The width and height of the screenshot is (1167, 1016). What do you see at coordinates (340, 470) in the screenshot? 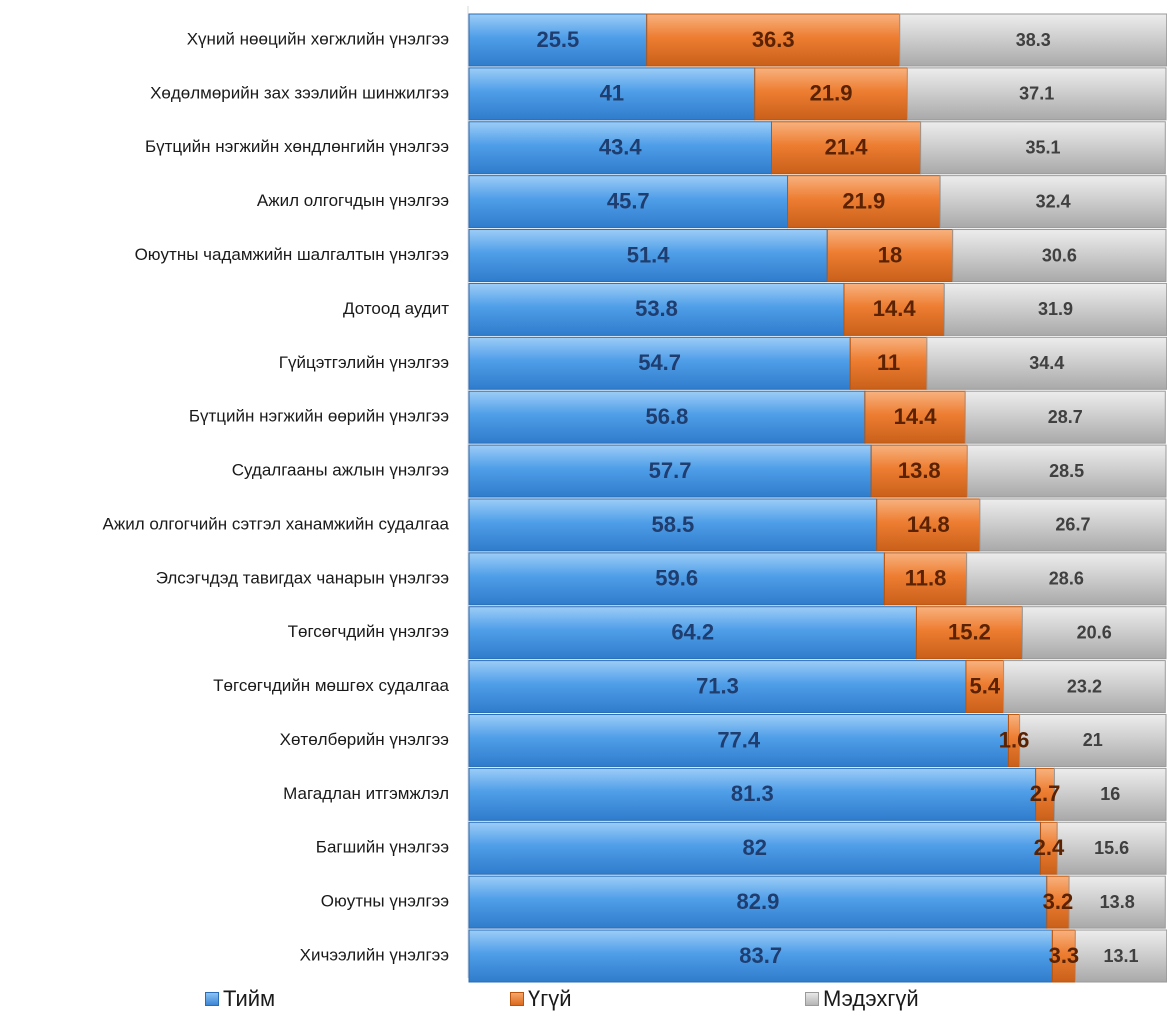
I see `category-label: Судалгааны ажлын үнэлгээ` at bounding box center [340, 470].